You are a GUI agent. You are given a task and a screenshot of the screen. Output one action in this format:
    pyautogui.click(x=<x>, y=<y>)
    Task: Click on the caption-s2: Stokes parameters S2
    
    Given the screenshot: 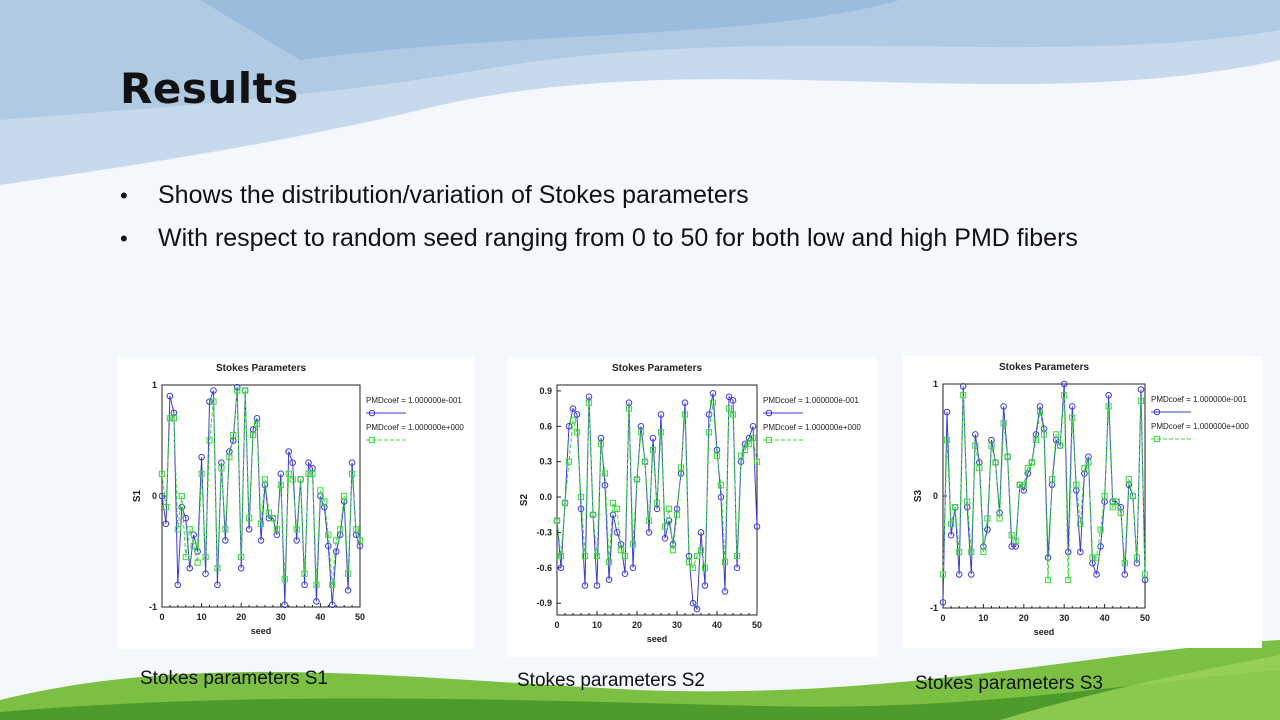 What is the action you would take?
    pyautogui.click(x=611, y=680)
    